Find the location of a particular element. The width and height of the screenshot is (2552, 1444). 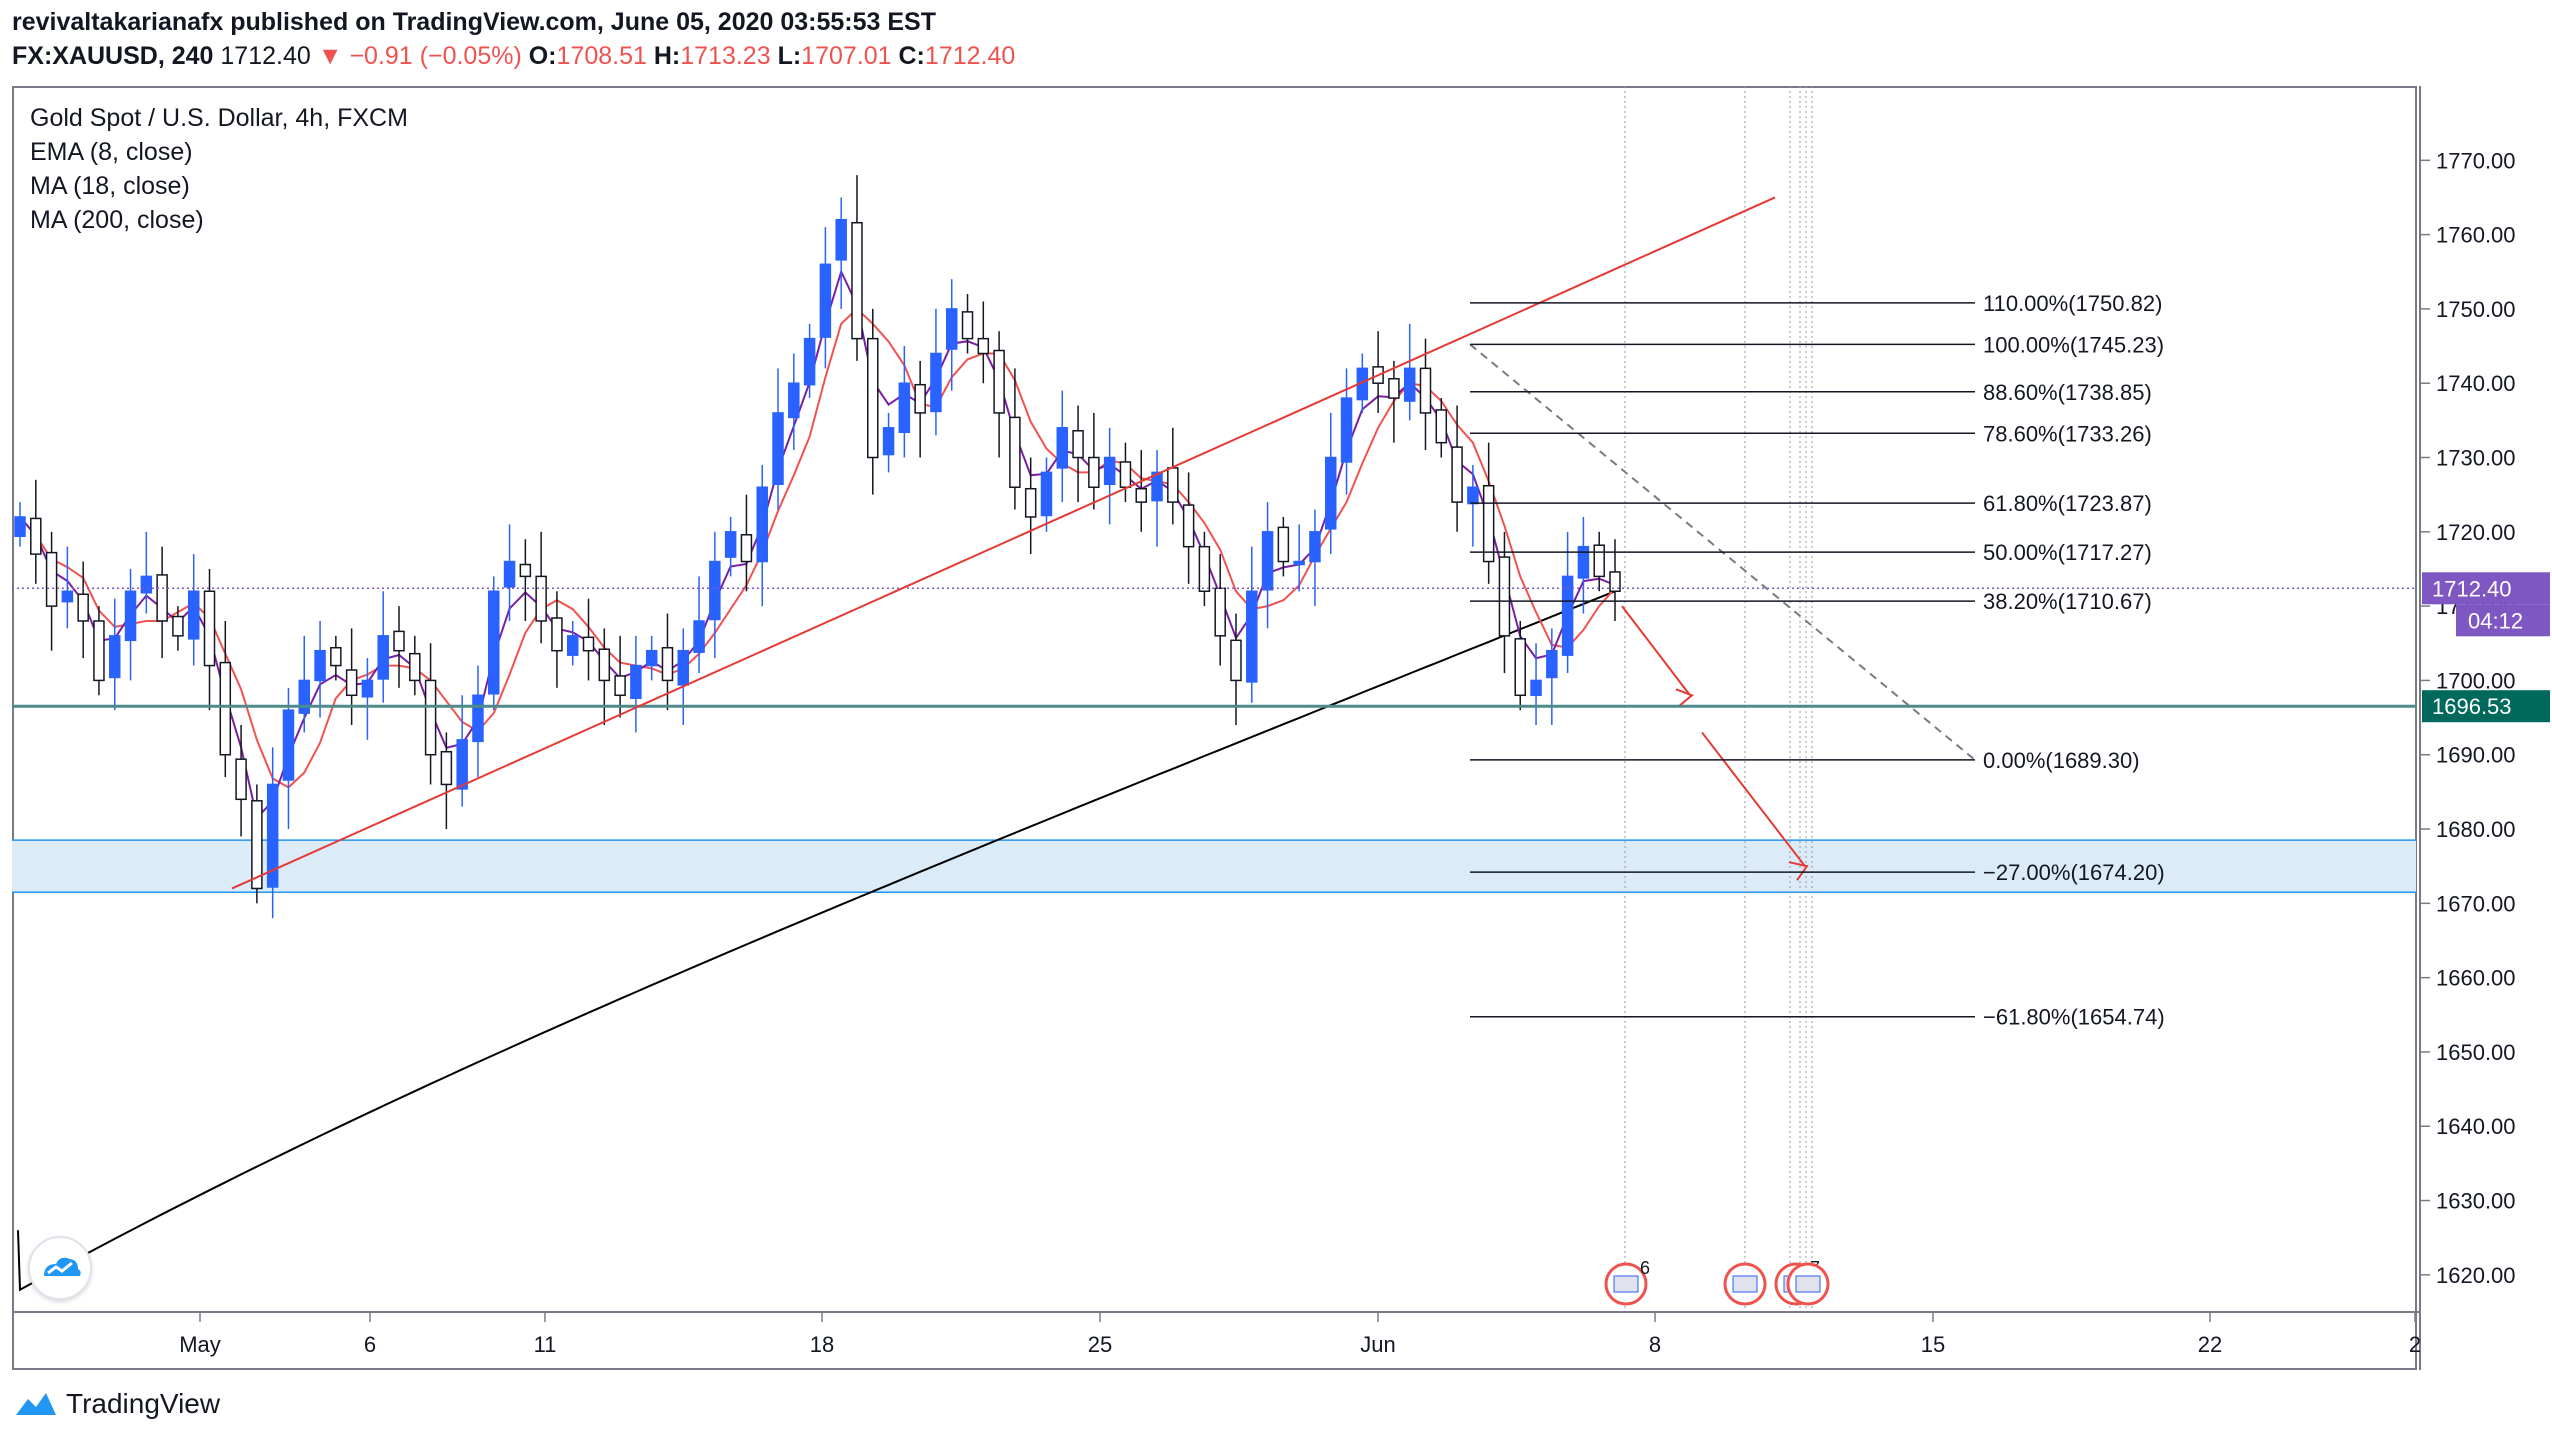

countdown-label: 04:12 is located at coordinates (2495, 620).